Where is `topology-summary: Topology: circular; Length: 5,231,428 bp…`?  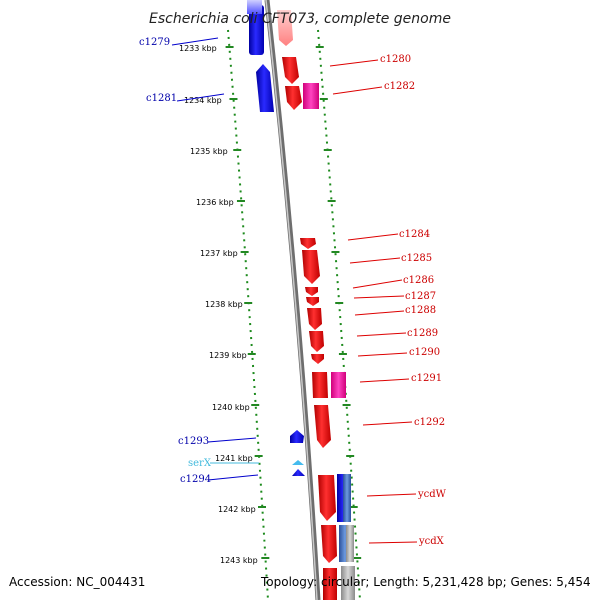 topology-summary: Topology: circular; Length: 5,231,428 bp… is located at coordinates (426, 582).